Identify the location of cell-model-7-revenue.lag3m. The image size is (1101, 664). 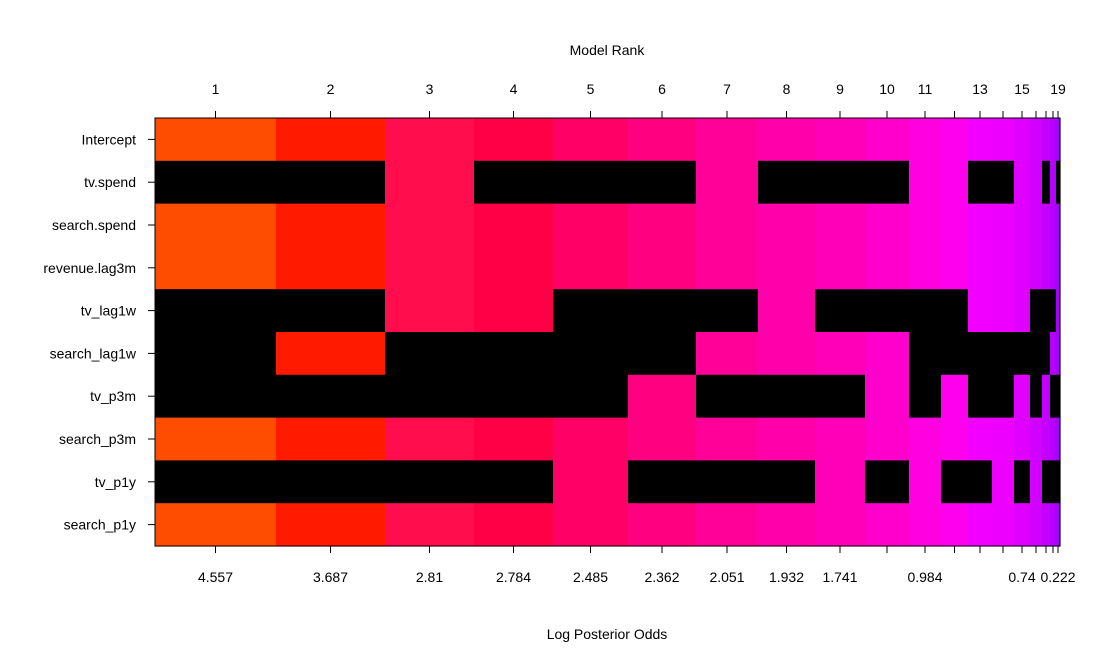
(727, 268).